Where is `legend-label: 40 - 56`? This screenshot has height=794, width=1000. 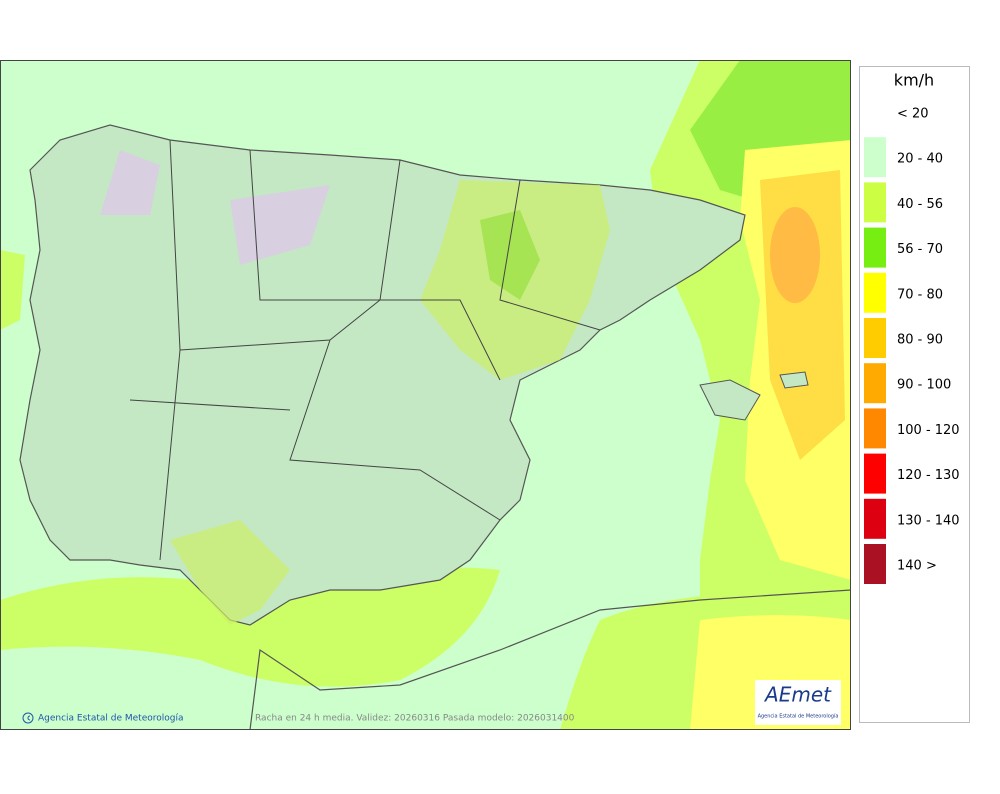
legend-label: 40 - 56 is located at coordinates (920, 204).